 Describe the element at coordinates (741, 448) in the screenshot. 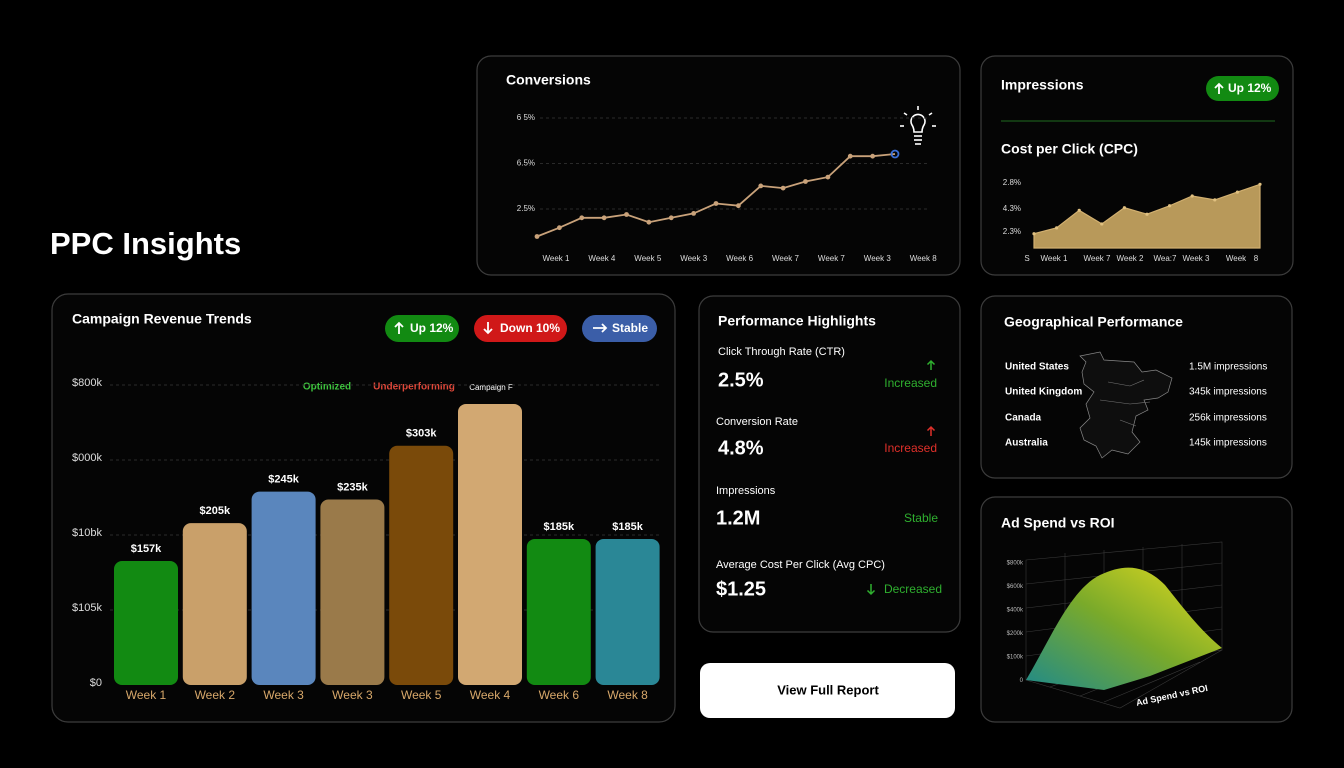

I see `metric-value: 4.8%` at that location.